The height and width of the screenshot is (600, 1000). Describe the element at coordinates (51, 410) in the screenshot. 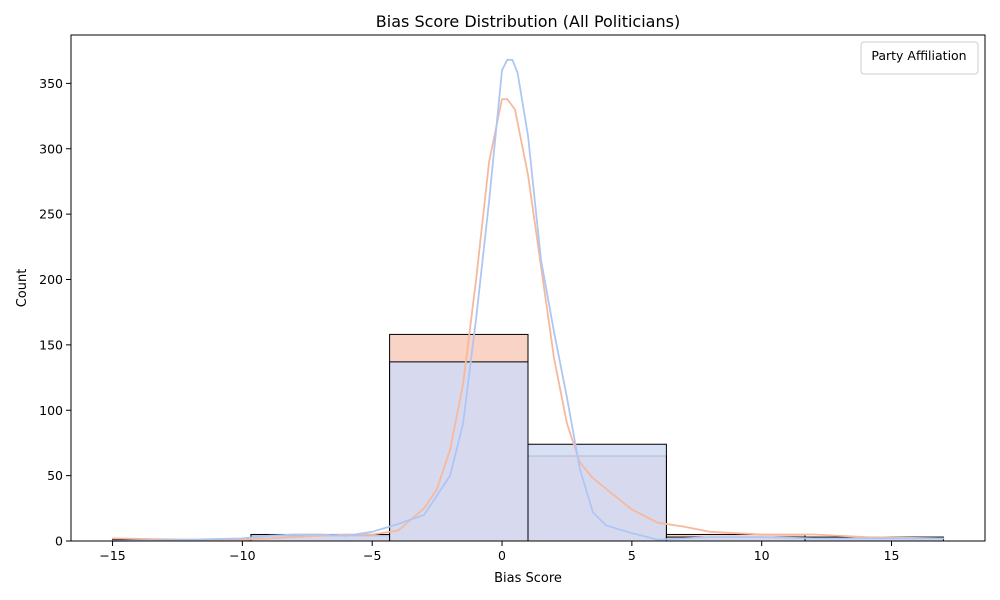

I see `y-tick-label: 100` at that location.